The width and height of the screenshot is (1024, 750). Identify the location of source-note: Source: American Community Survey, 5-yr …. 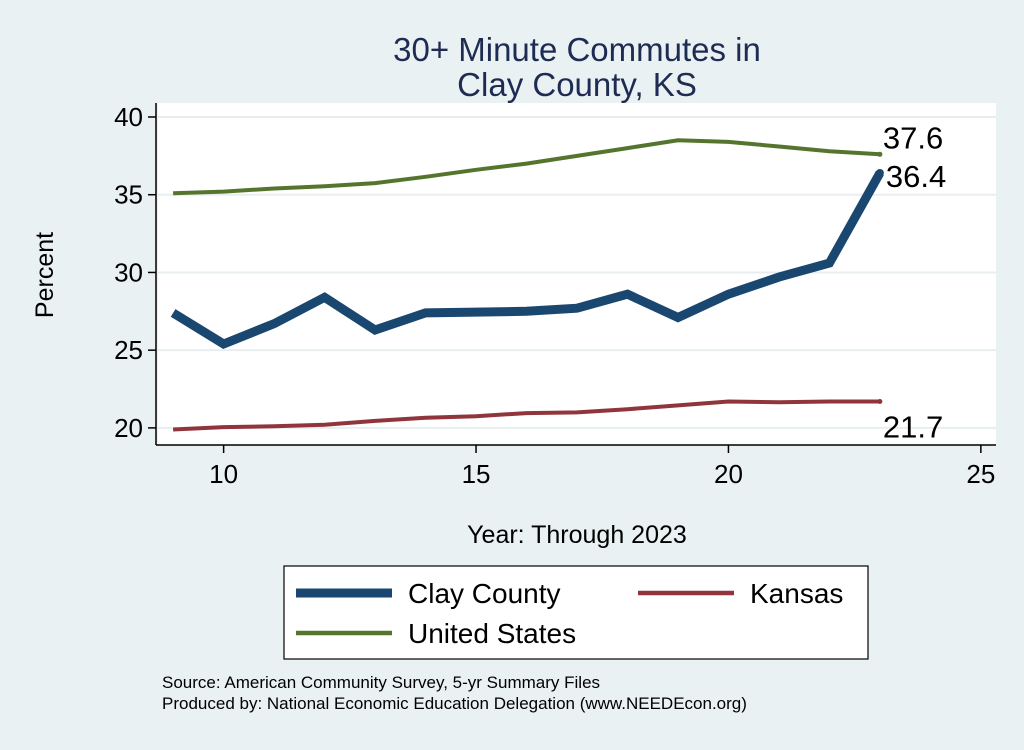
(381, 682).